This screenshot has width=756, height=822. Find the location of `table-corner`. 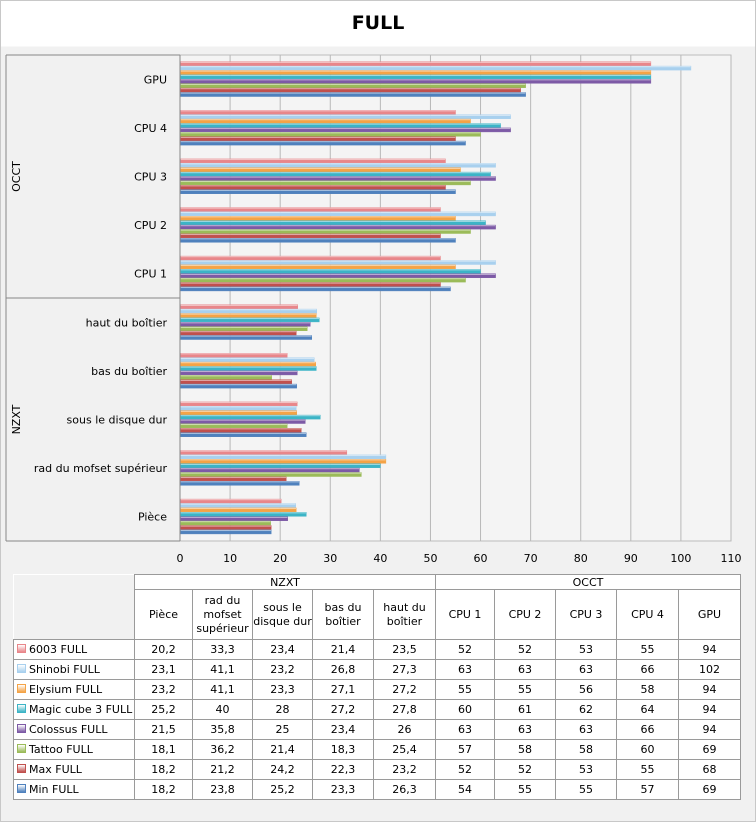

table-corner is located at coordinates (74, 582).